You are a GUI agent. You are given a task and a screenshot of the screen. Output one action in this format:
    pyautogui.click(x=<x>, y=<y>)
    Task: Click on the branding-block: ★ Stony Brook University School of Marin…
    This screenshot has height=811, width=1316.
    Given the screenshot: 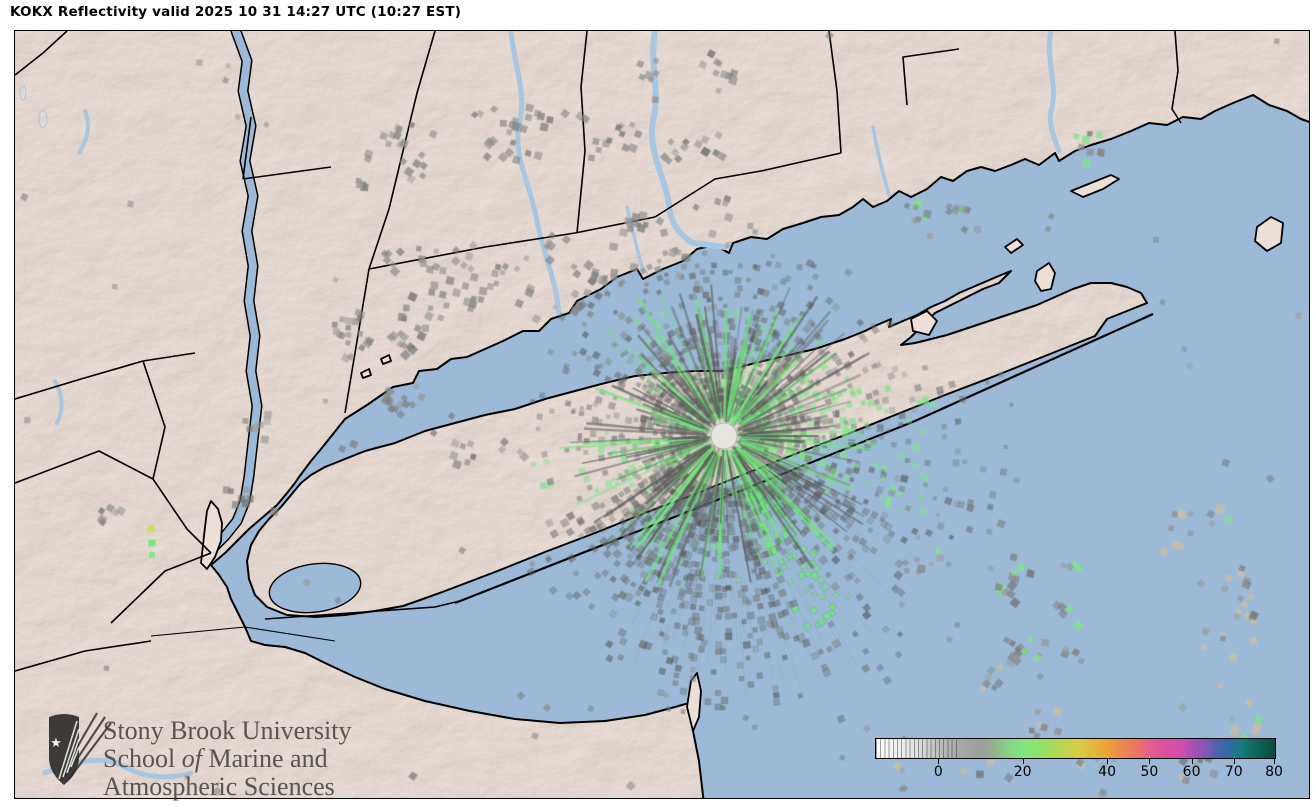 What is the action you would take?
    pyautogui.click(x=206, y=757)
    